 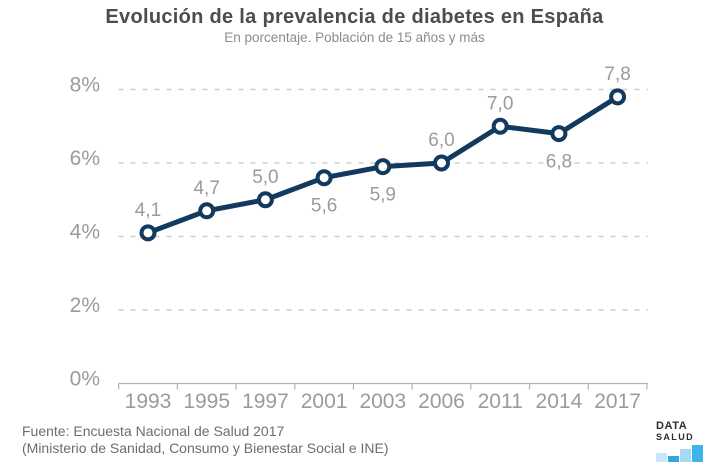 What do you see at coordinates (206, 188) in the screenshot?
I see `data-point-label: 4,7` at bounding box center [206, 188].